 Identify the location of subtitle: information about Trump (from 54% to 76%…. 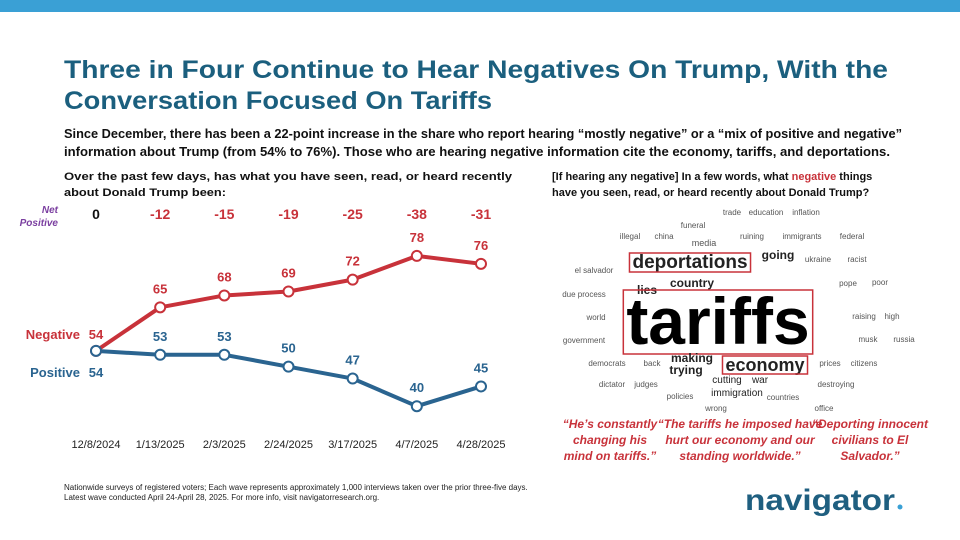
(477, 151).